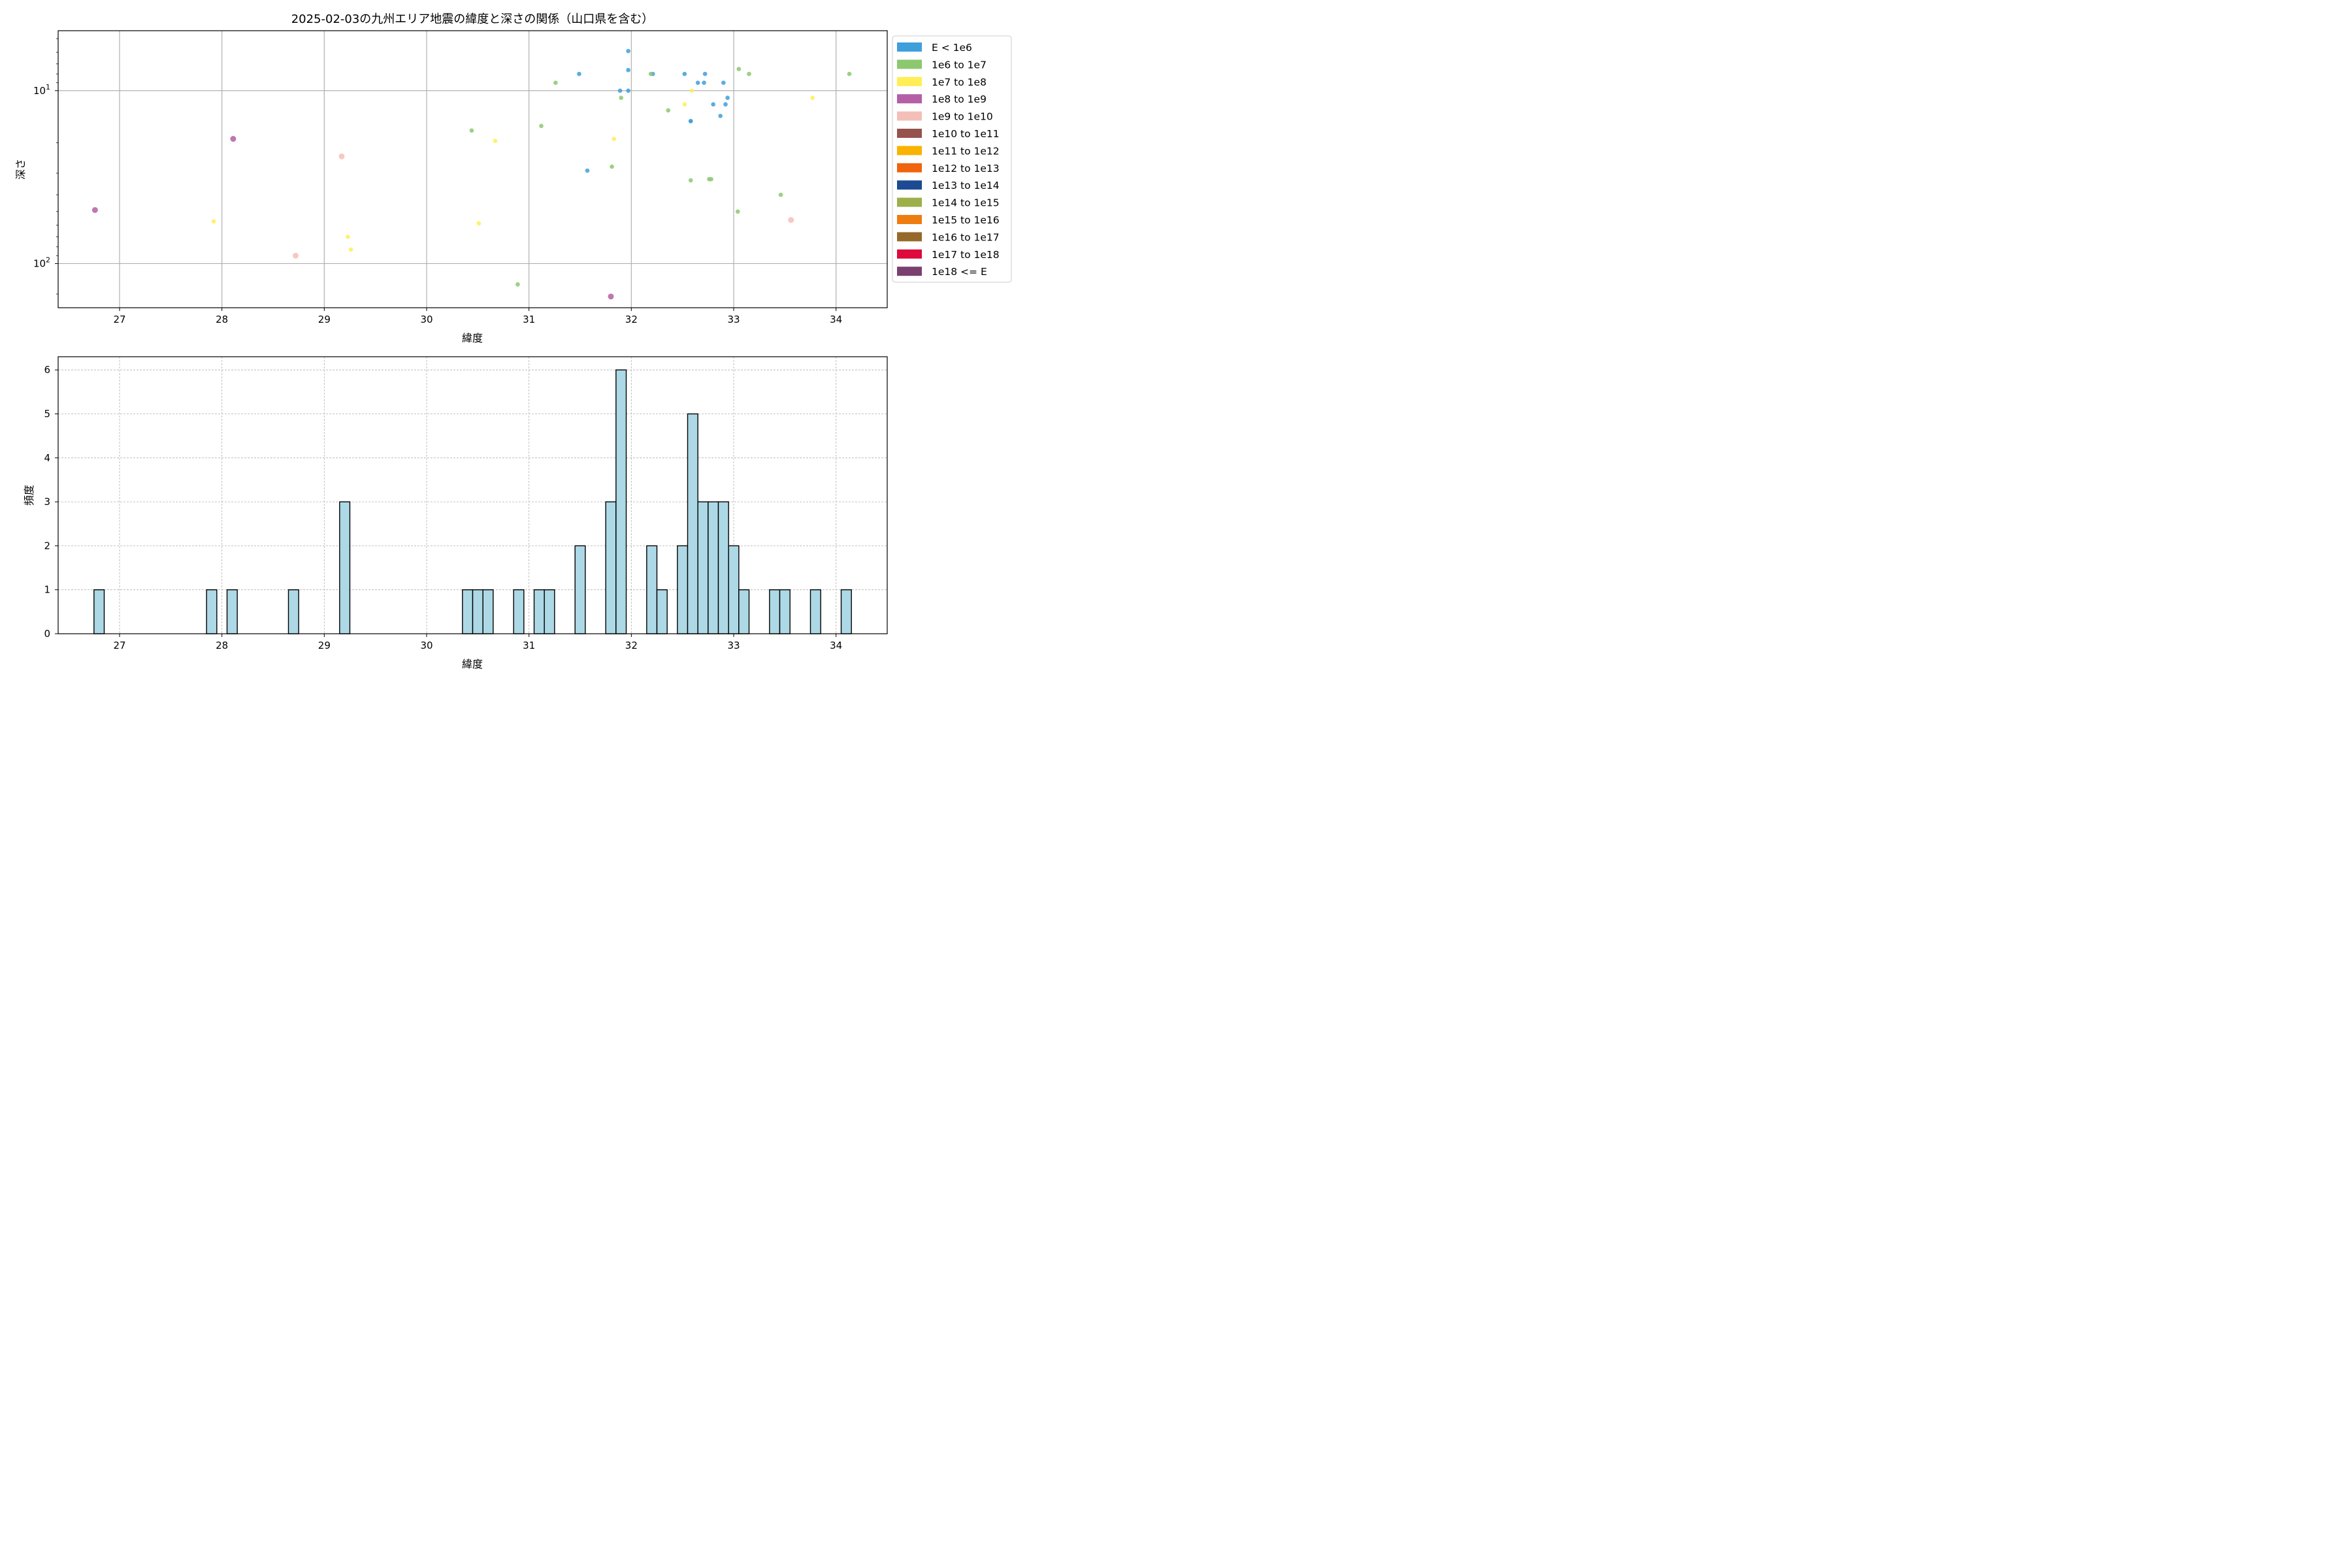 The image size is (2352, 1568). What do you see at coordinates (836, 645) in the screenshot?
I see `histogram-x-tick-label: 34` at bounding box center [836, 645].